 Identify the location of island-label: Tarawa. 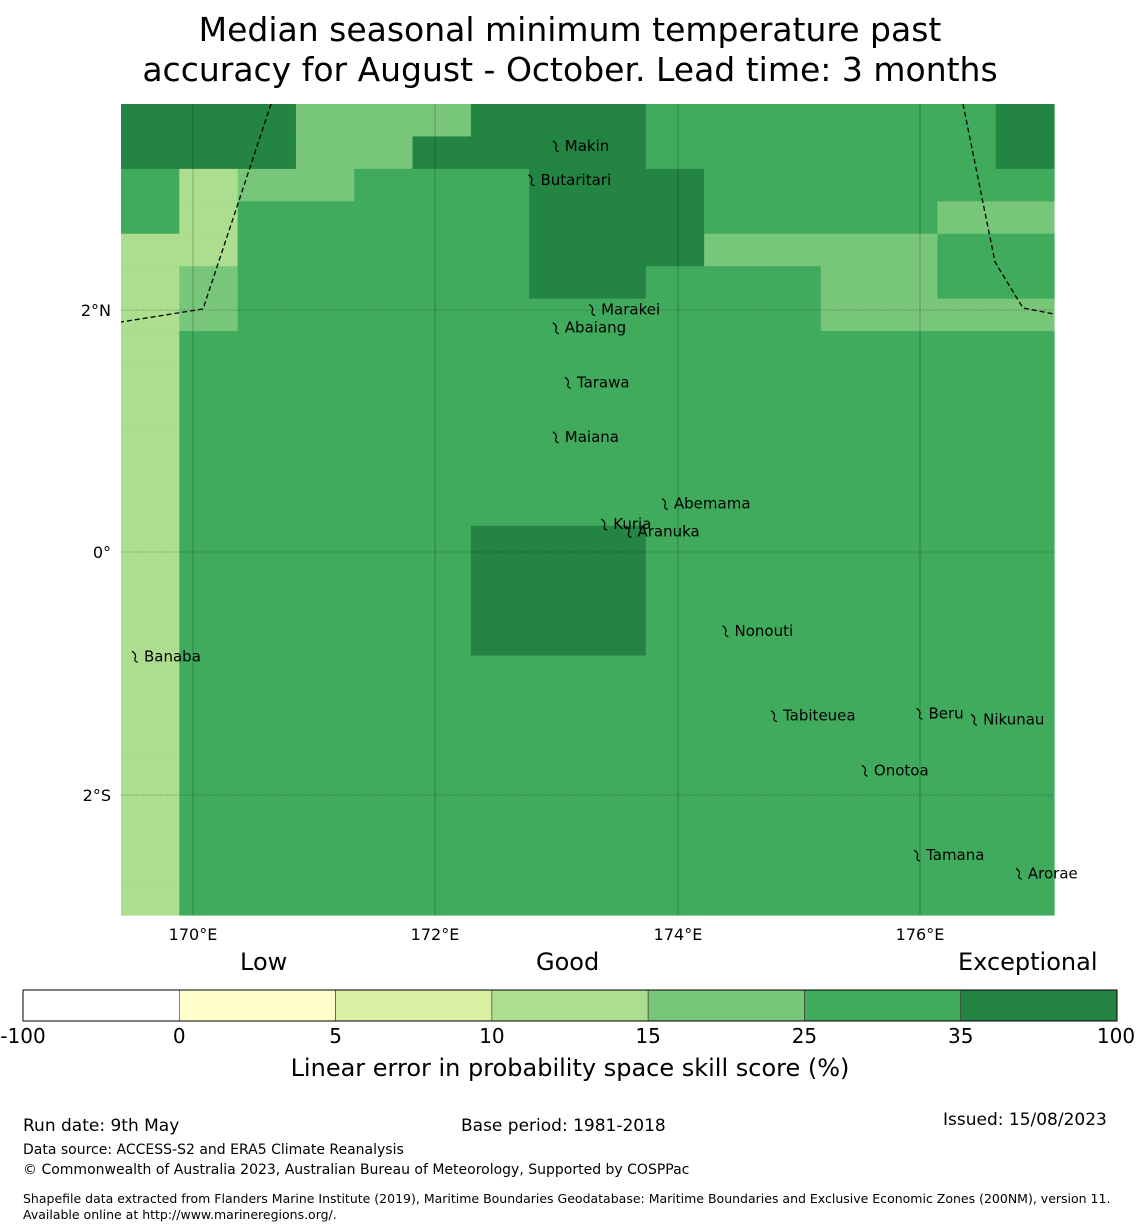
(603, 382).